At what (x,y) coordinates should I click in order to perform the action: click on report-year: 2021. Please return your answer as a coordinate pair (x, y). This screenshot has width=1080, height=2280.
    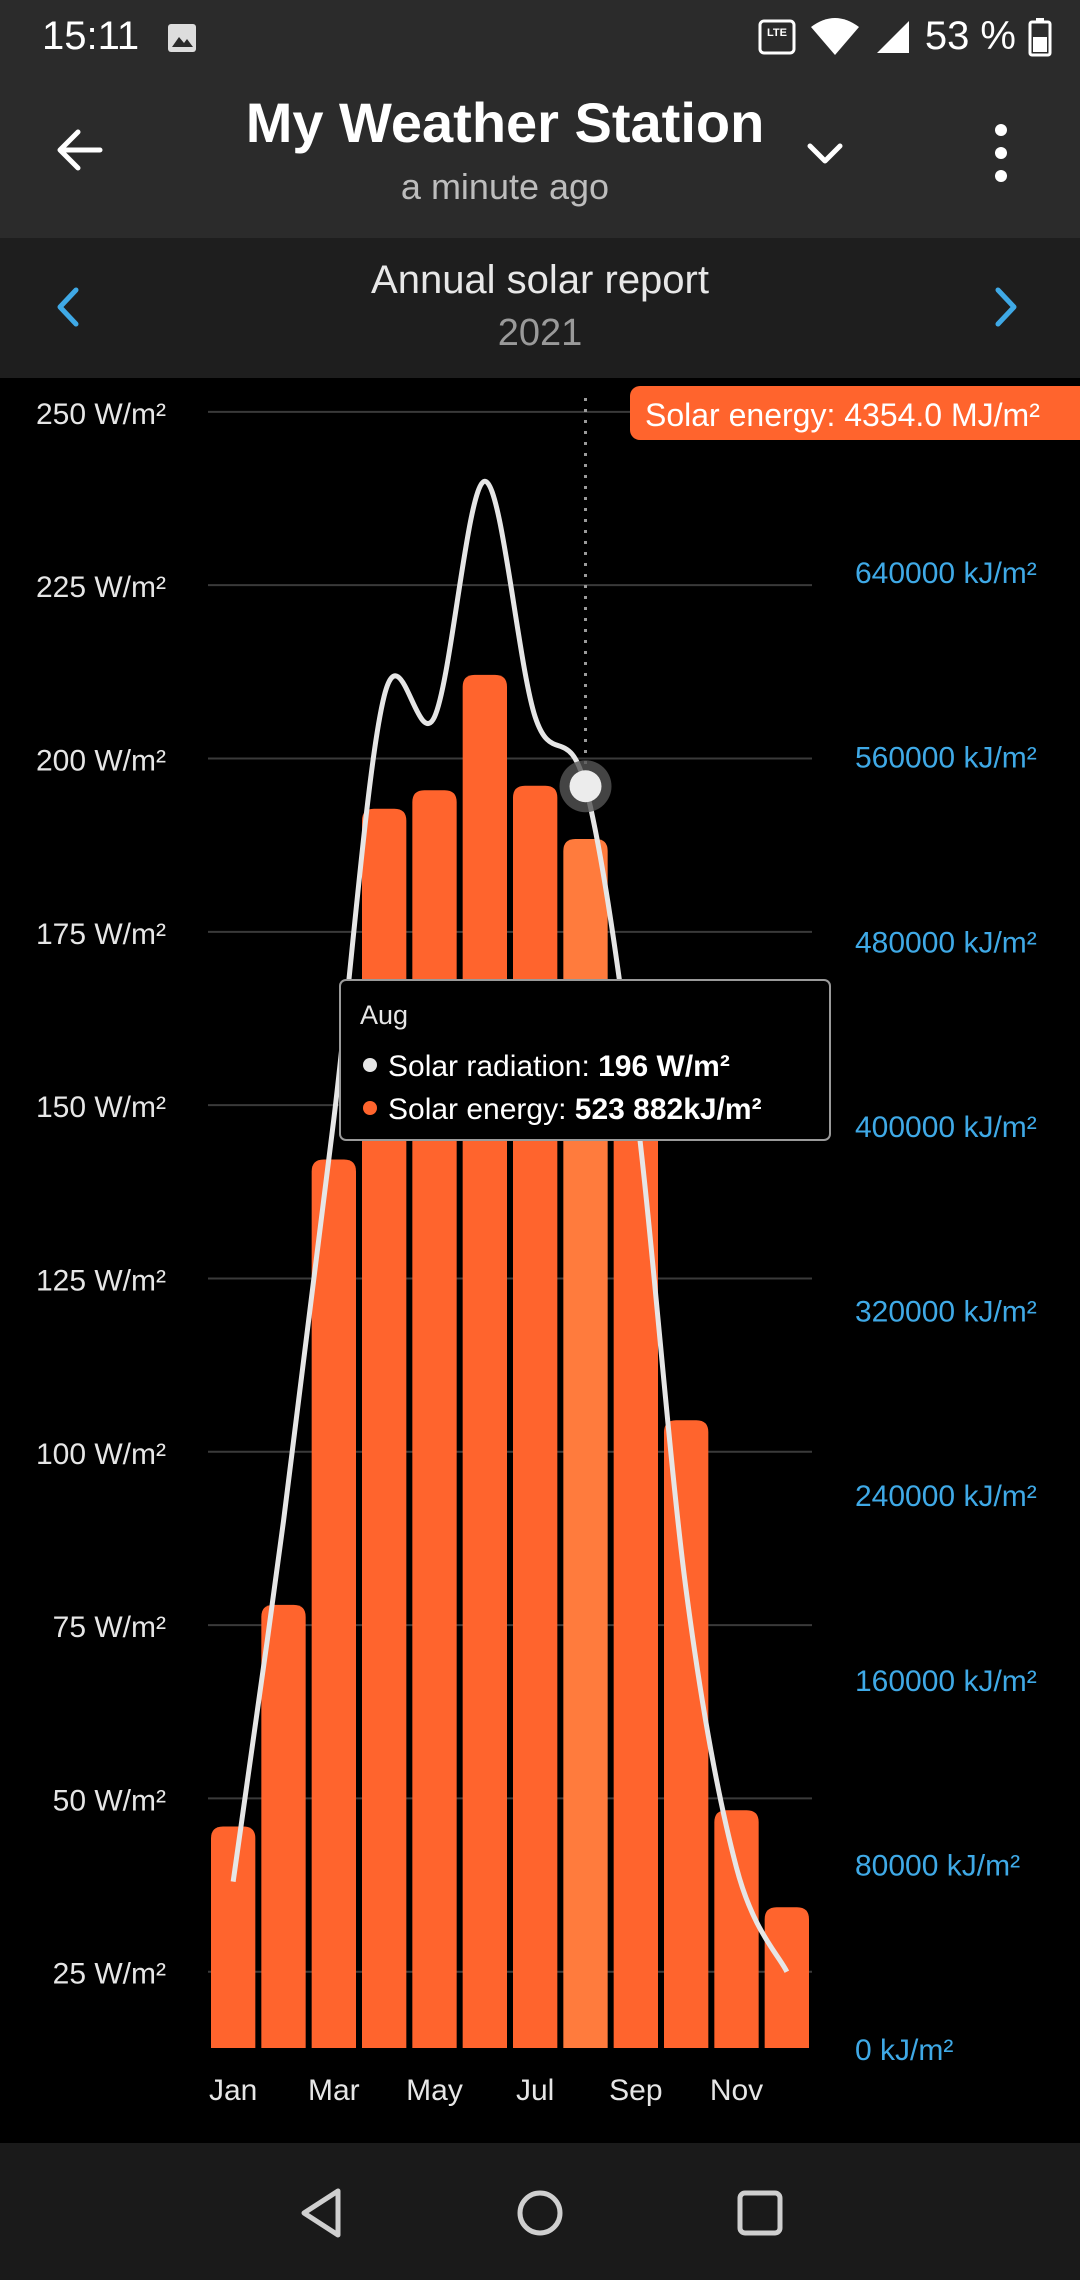
    Looking at the image, I should click on (540, 333).